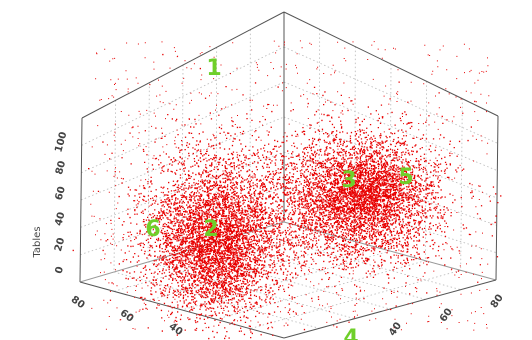 This screenshot has height=340, width=532. Describe the element at coordinates (152, 229) in the screenshot. I see `cluster-label-6: 6` at that location.